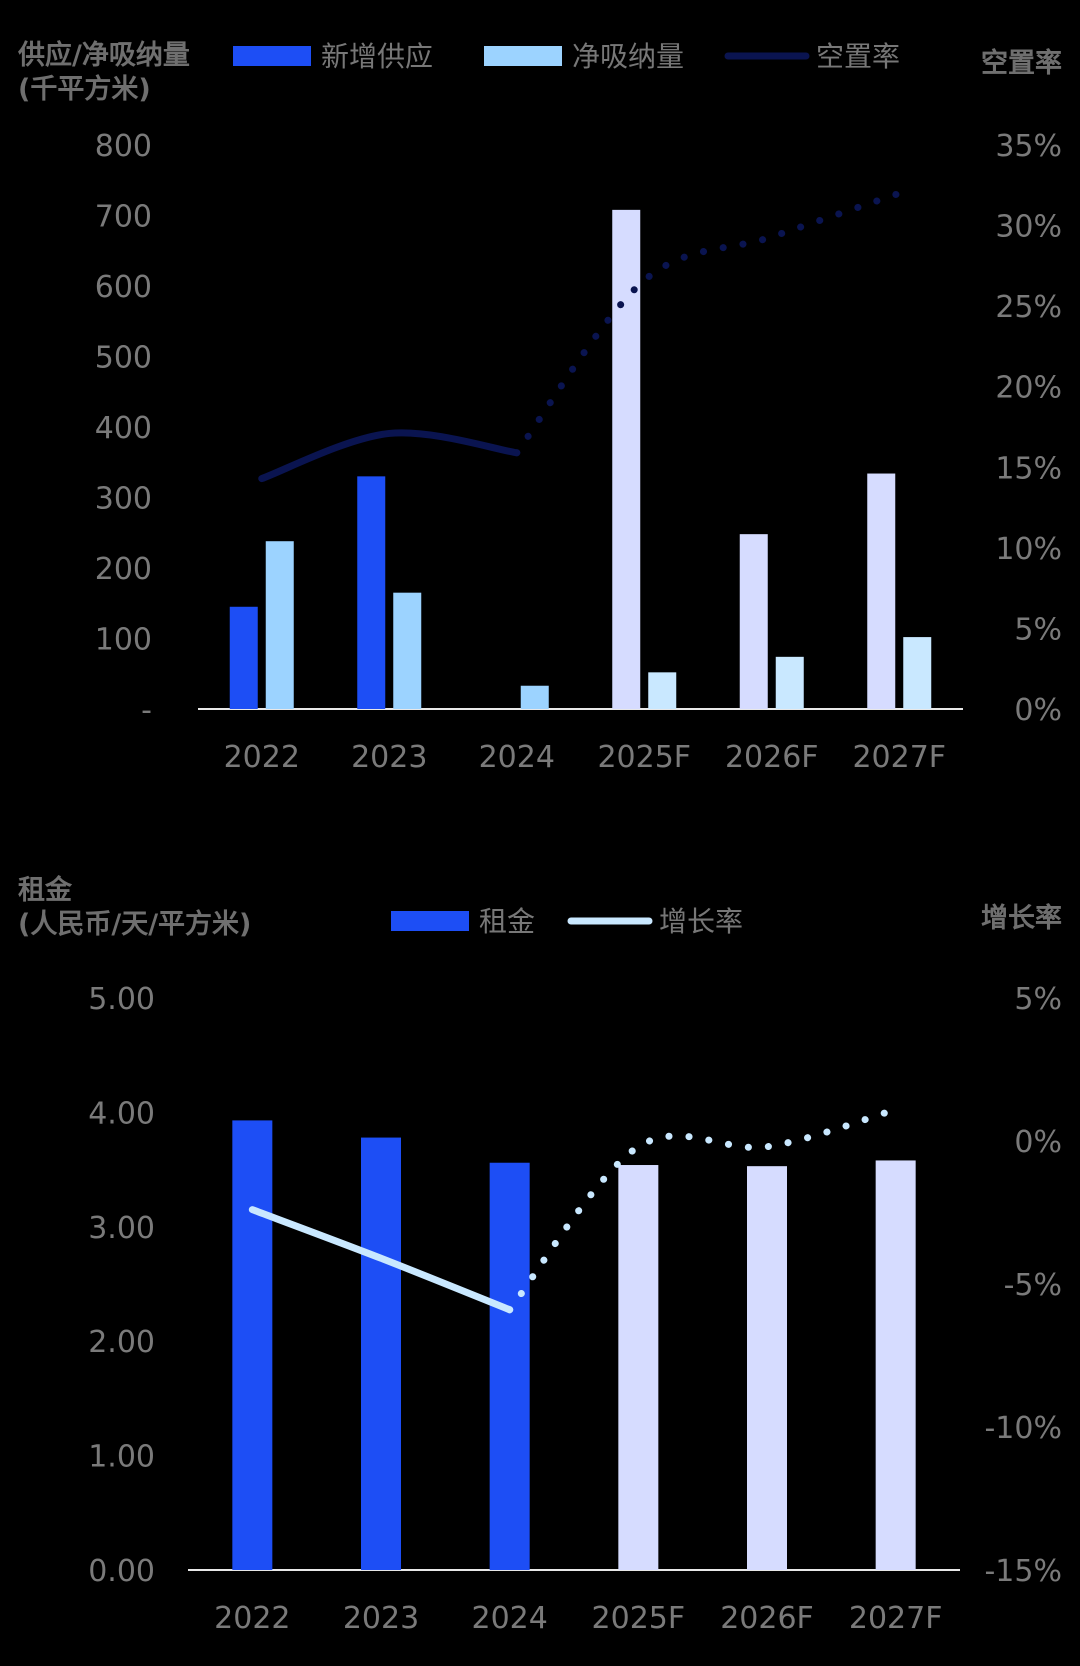 The image size is (1080, 1666). What do you see at coordinates (45, 890) in the screenshot?
I see `y-axis-title-left: 租金` at bounding box center [45, 890].